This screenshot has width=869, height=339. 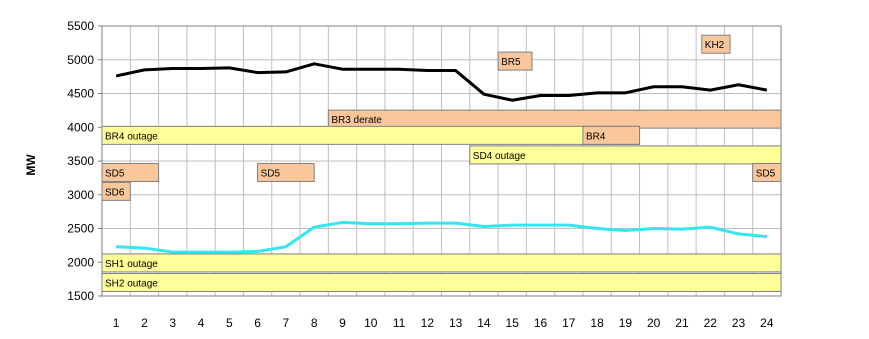 I want to click on event-bar-label: KH2, so click(x=715, y=45).